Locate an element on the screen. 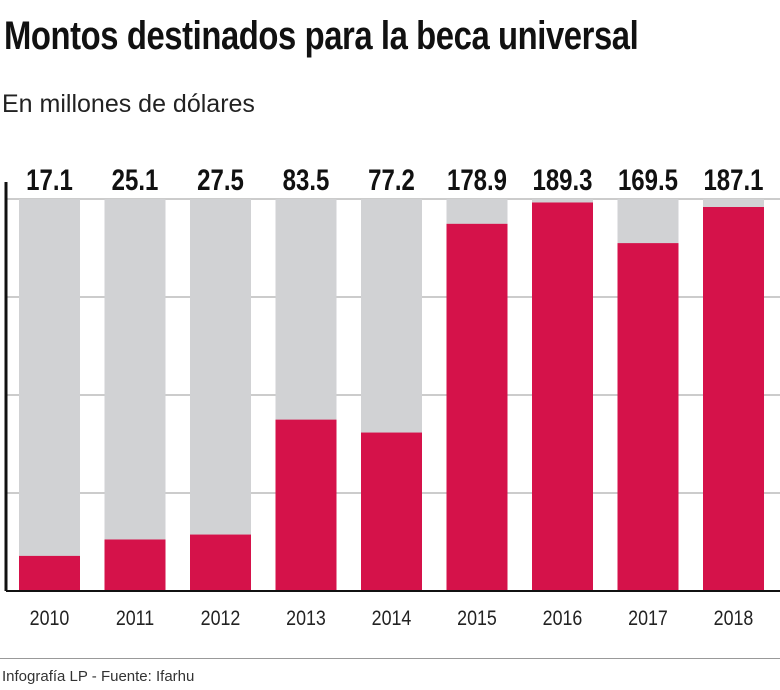  bar-2012 is located at coordinates (220, 562).